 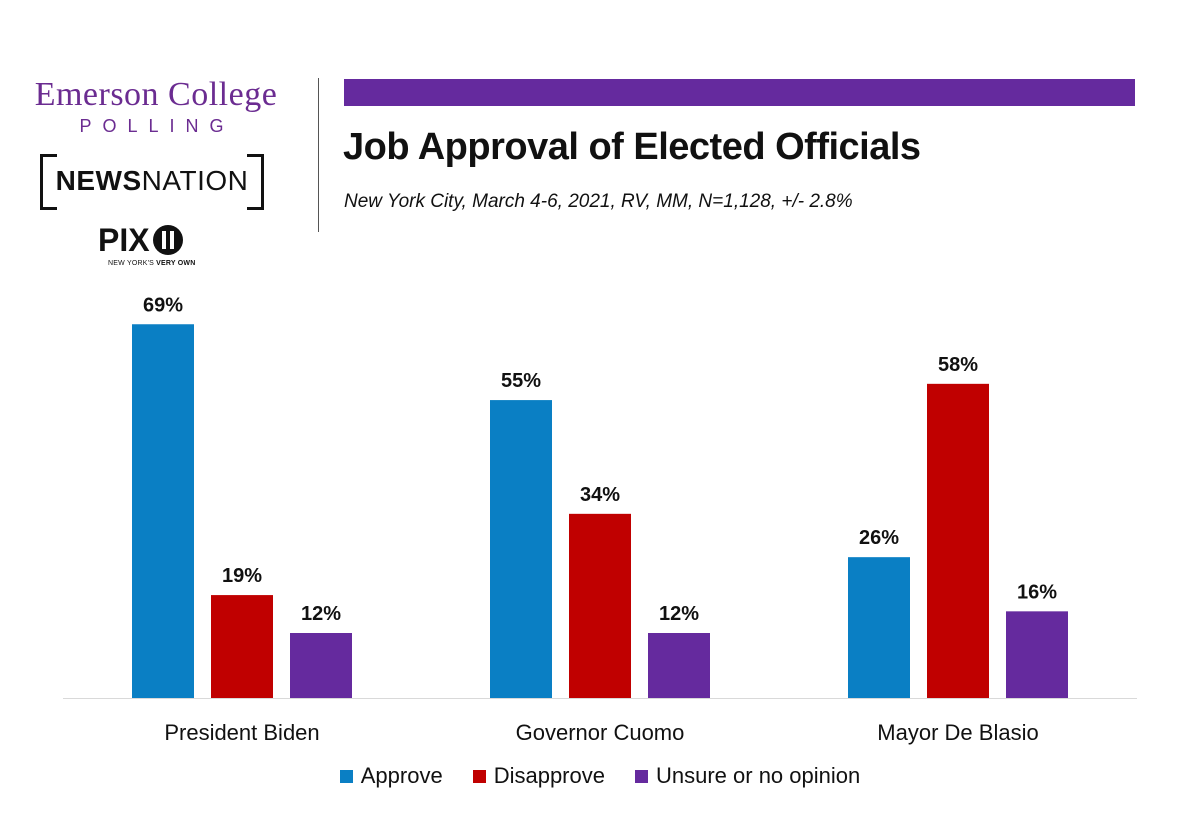 I want to click on polling-logo-text: POLLING, so click(x=157, y=126).